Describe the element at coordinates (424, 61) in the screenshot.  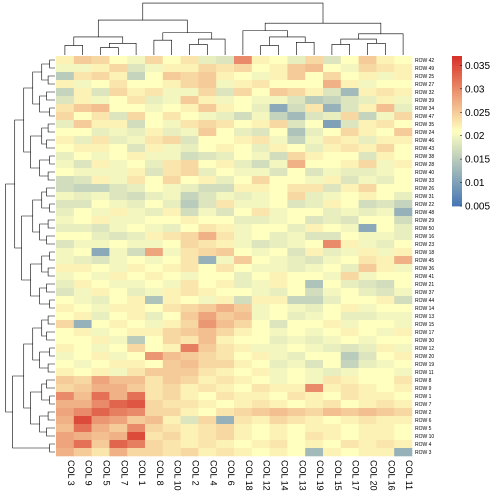
I see `row-label: ROW 42` at that location.